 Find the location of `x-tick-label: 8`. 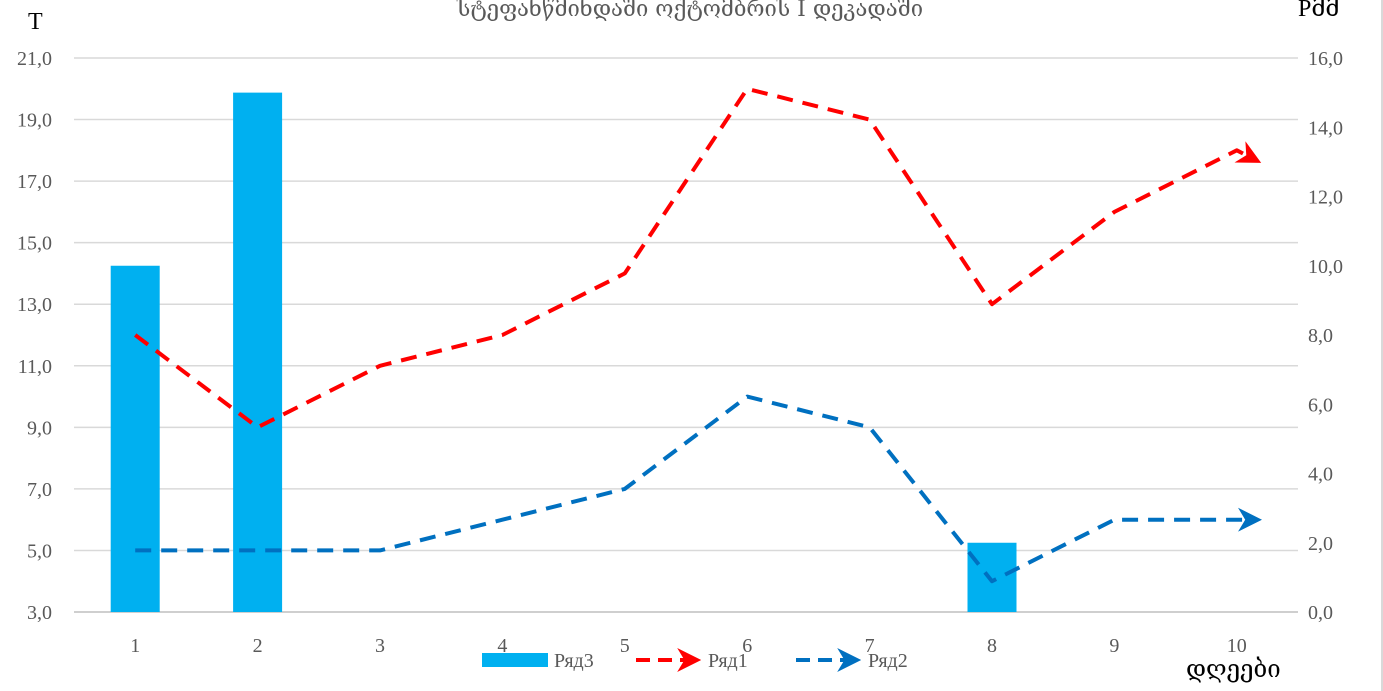

x-tick-label: 8 is located at coordinates (992, 646).